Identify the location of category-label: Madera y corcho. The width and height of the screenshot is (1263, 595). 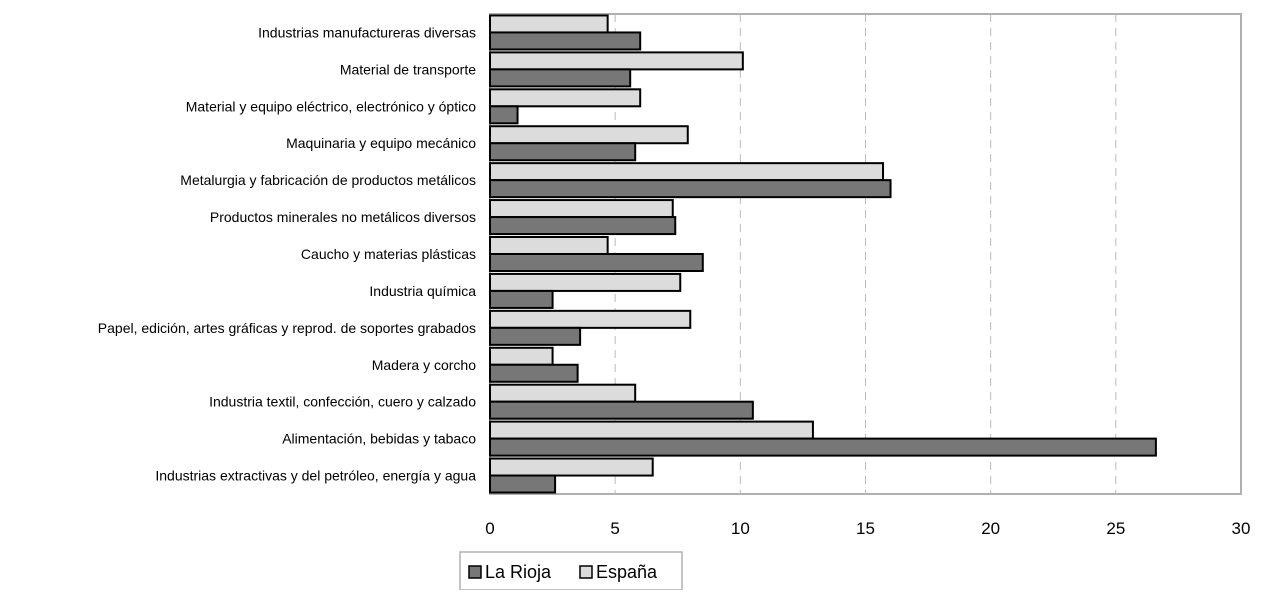
(424, 365).